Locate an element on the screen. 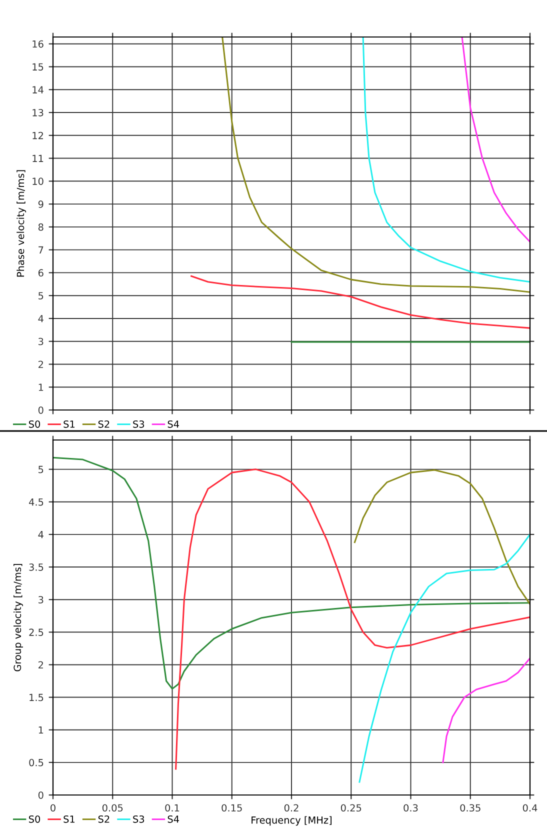 This screenshot has width=547, height=834. y-tick-label: 10 is located at coordinates (38, 181).